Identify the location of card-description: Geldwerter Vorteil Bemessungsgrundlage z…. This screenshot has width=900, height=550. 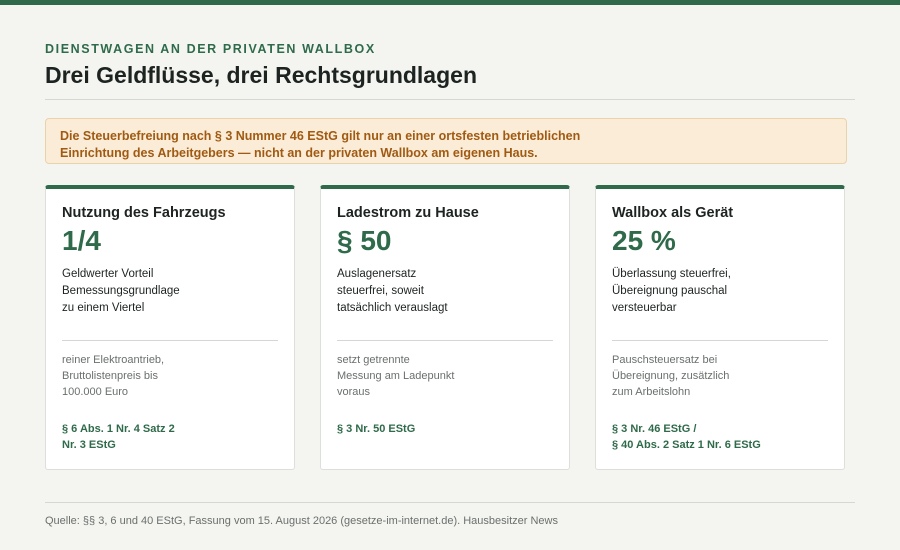
(169, 291).